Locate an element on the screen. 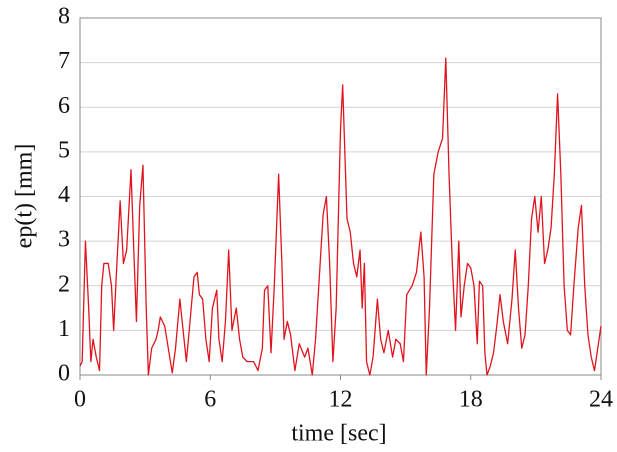  y-tick-label: 4 is located at coordinates (64, 195).